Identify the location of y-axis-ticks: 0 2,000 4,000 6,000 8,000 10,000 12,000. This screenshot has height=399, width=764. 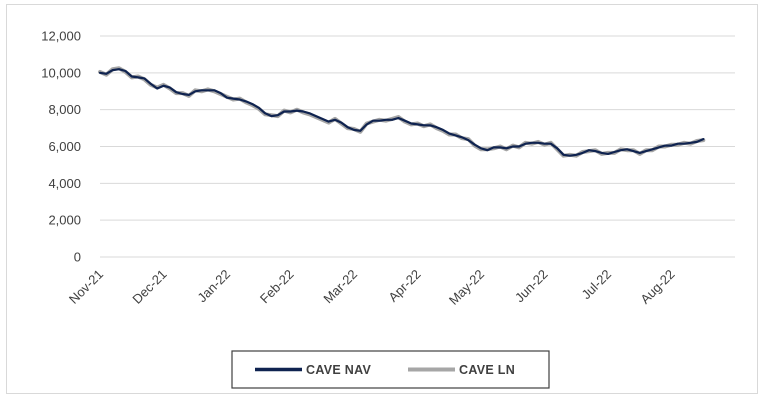
(61, 147).